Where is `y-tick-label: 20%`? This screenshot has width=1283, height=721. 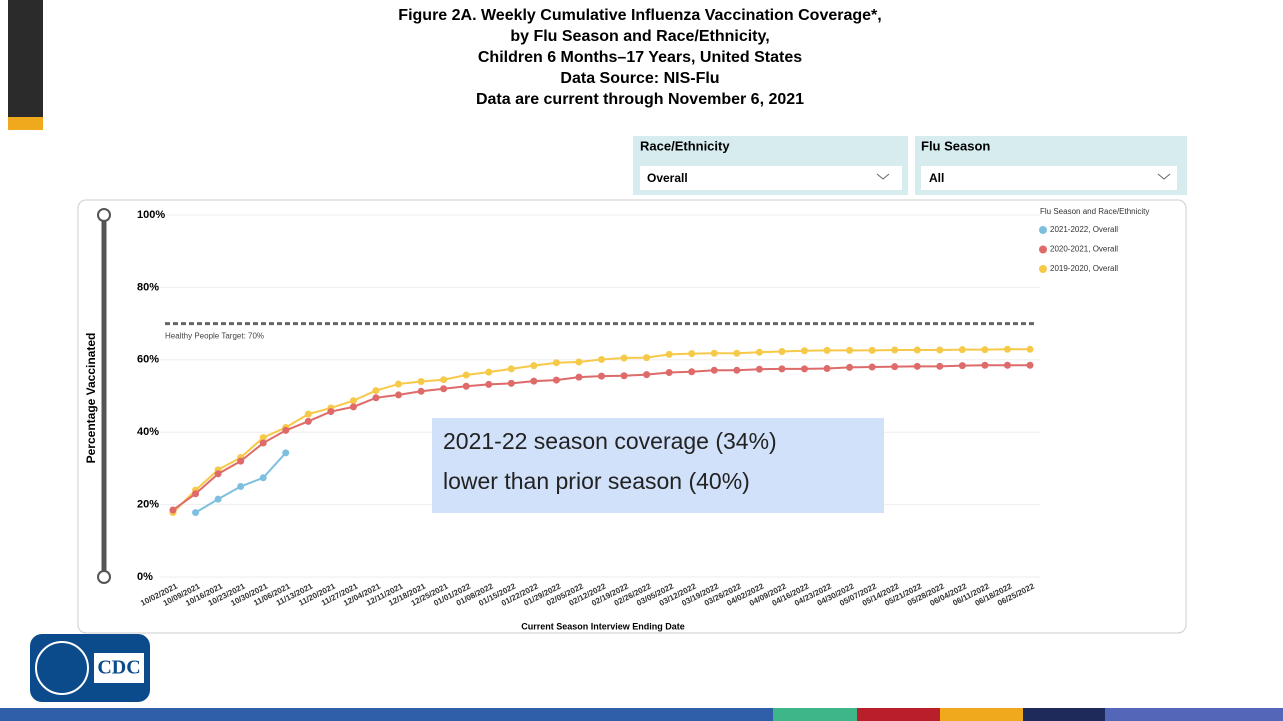
y-tick-label: 20% is located at coordinates (148, 505).